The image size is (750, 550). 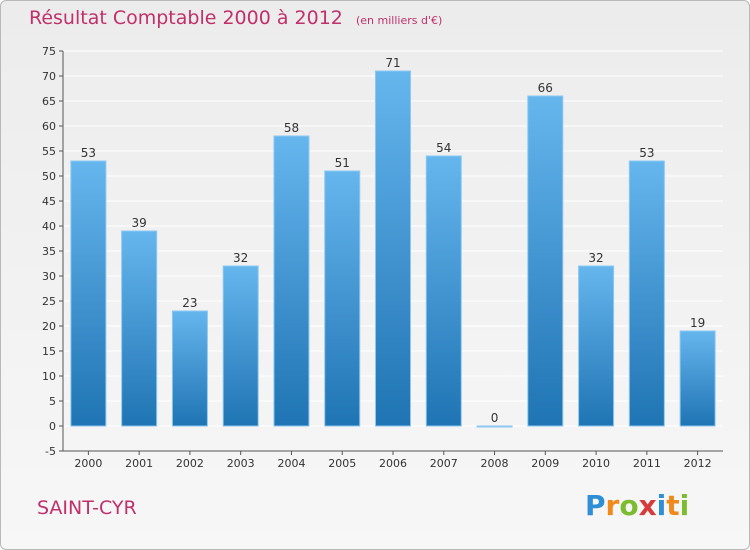 What do you see at coordinates (49, 126) in the screenshot?
I see `y-tick-label: 60` at bounding box center [49, 126].